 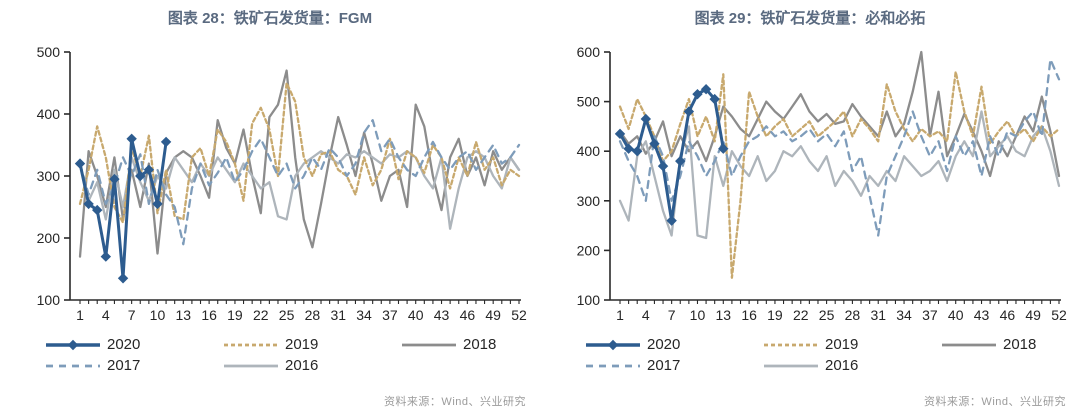 I want to click on x-tick-label: 22, so click(x=800, y=315).